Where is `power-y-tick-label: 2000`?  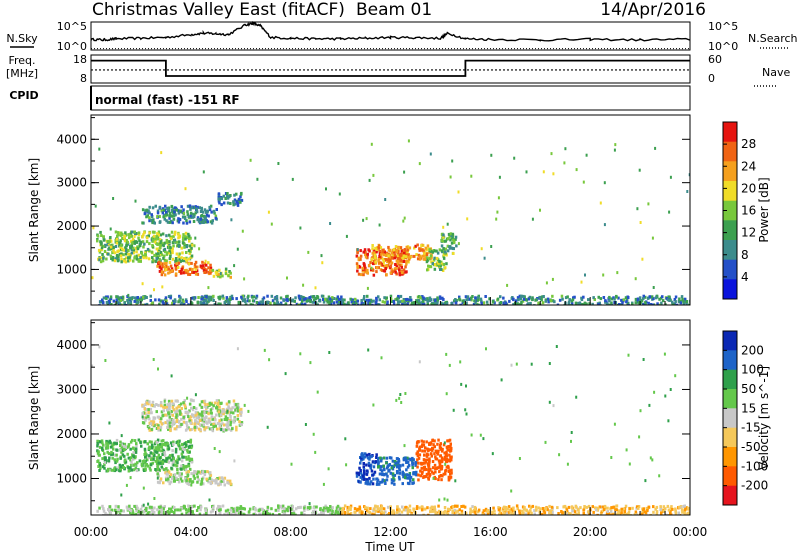 power-y-tick-label: 2000 is located at coordinates (71, 226).